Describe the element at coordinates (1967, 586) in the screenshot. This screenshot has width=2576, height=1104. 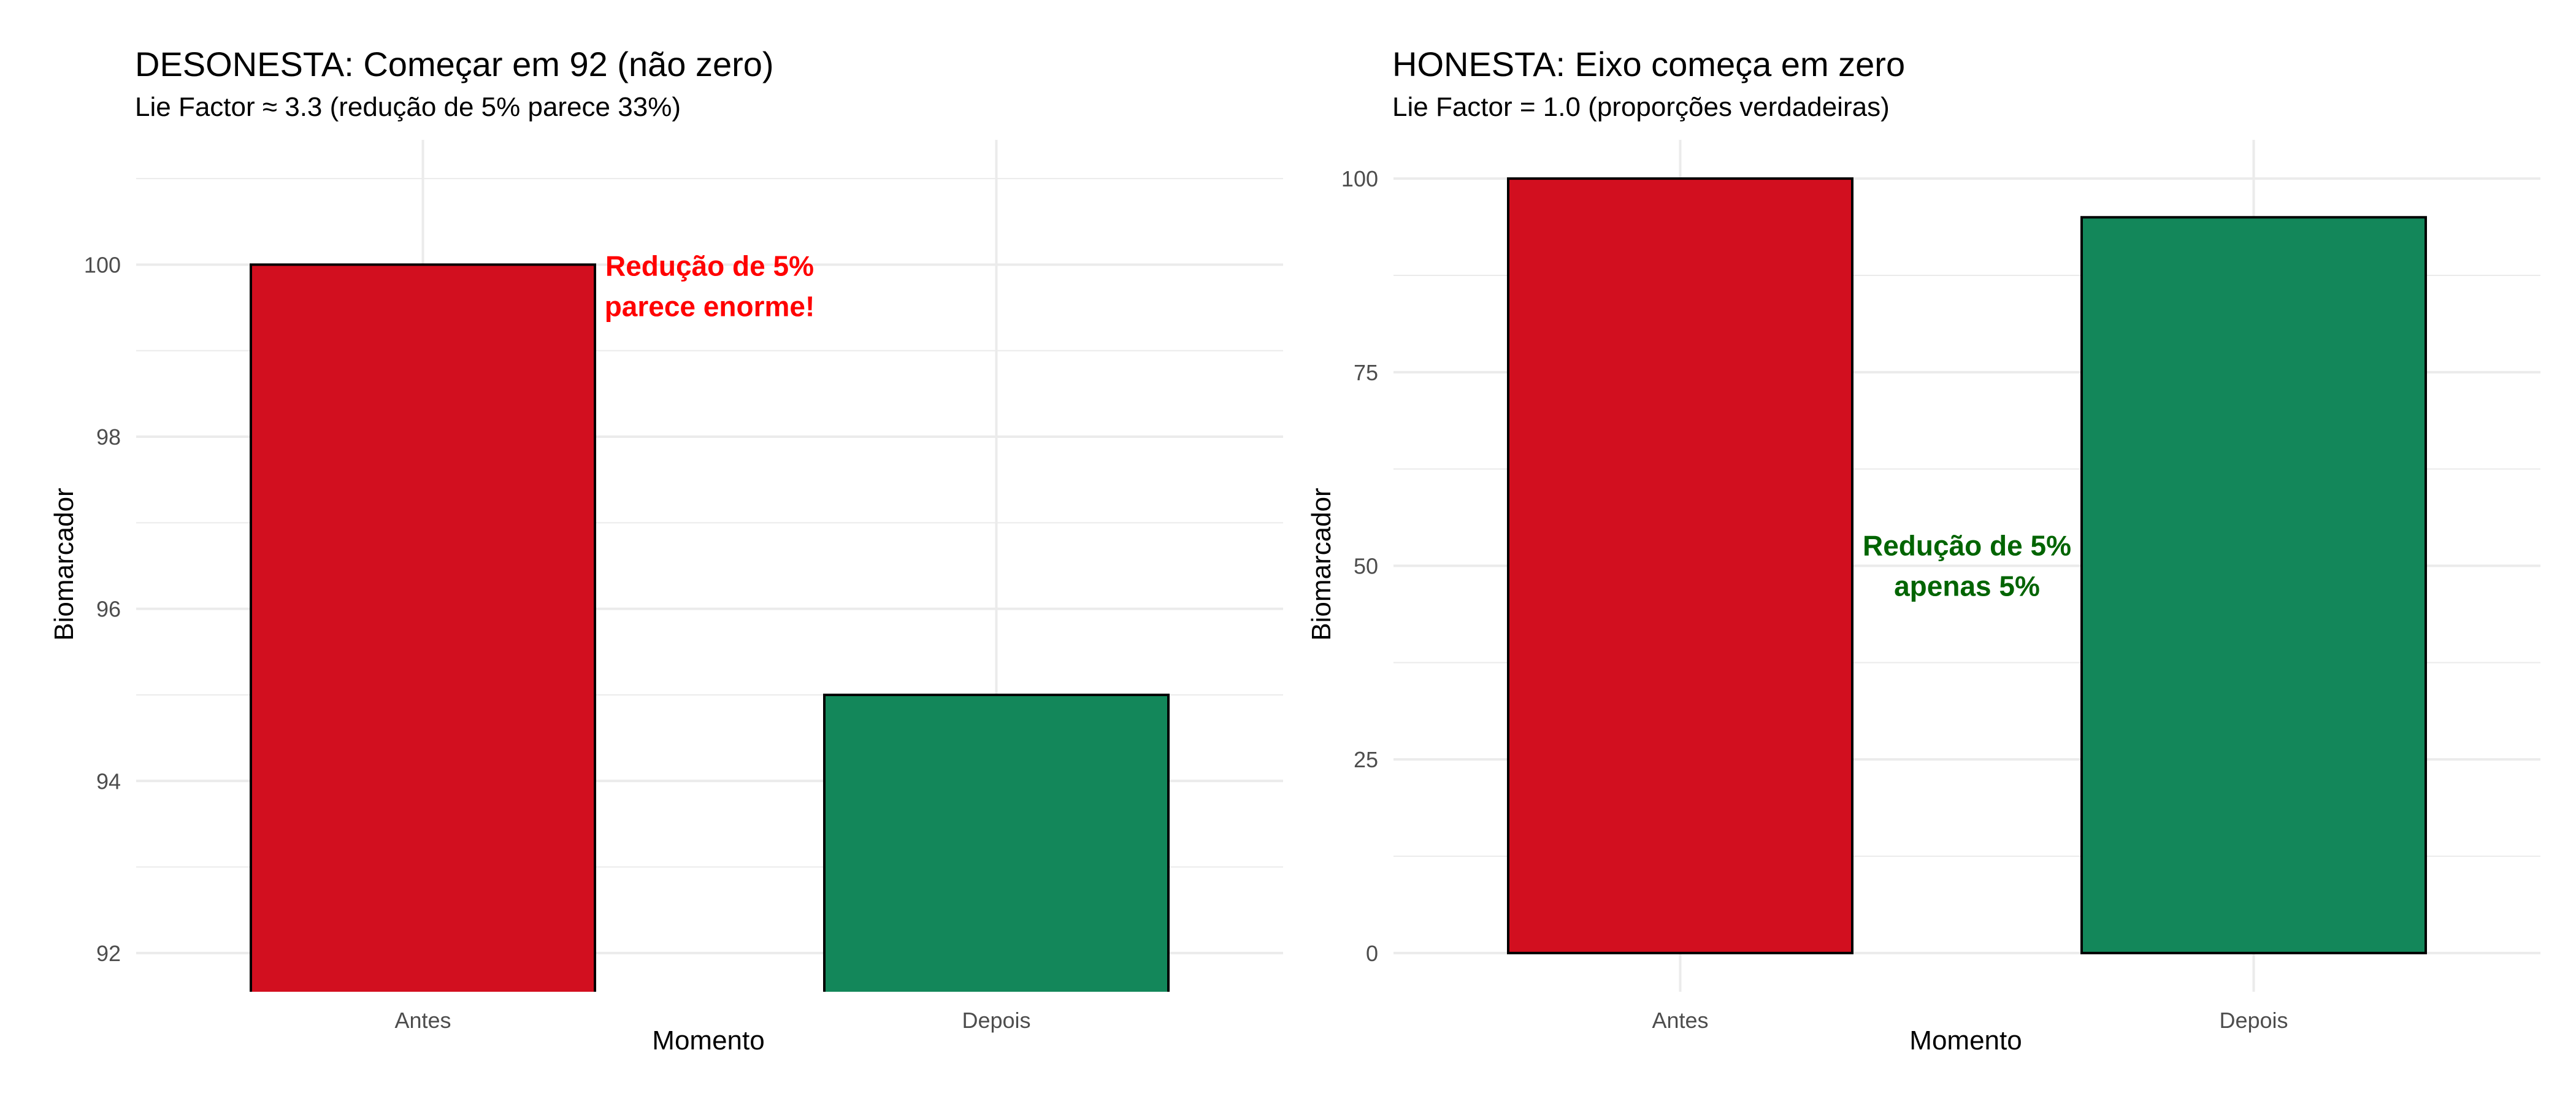
I see `annotation-text: apenas 5%` at that location.